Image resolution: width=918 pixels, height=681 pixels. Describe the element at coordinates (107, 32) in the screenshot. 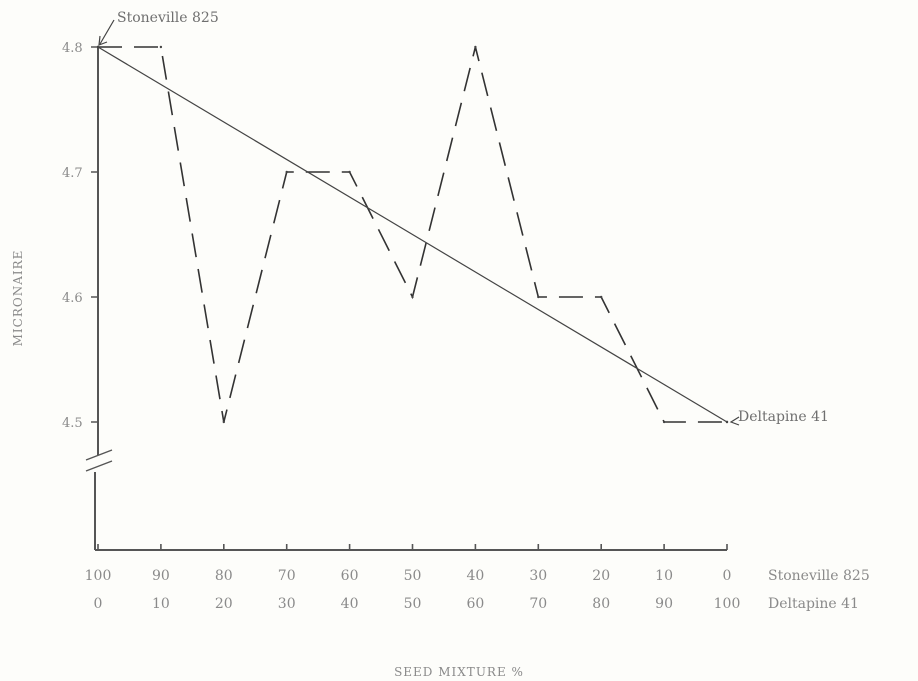

I see `annotation-arrow` at that location.